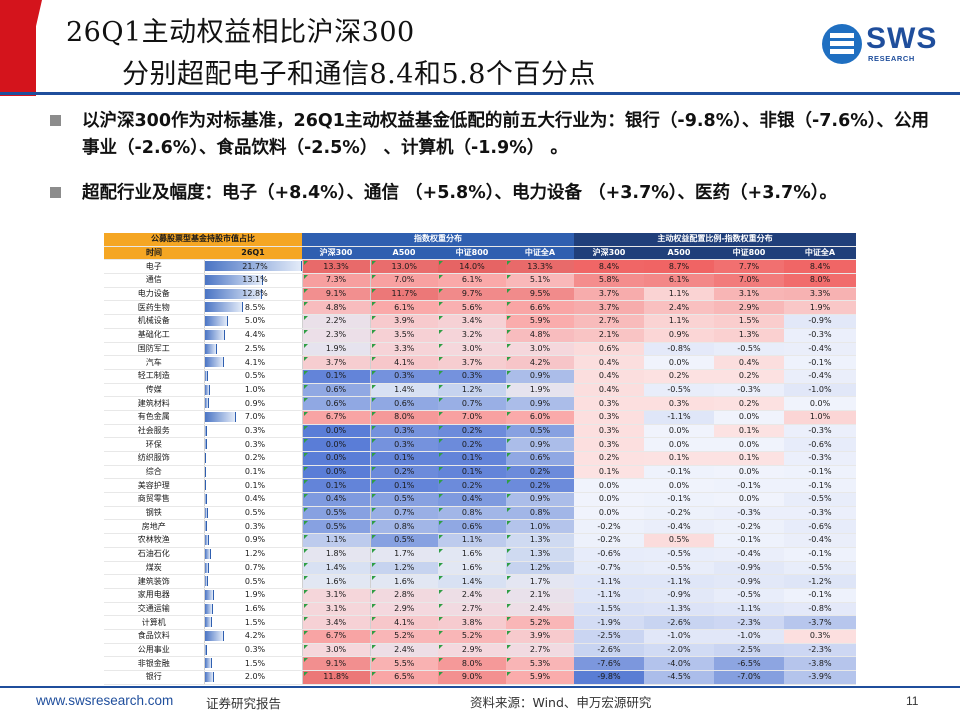 The image size is (960, 720). Describe the element at coordinates (55, 120) in the screenshot. I see `bullet-square-icon` at that location.